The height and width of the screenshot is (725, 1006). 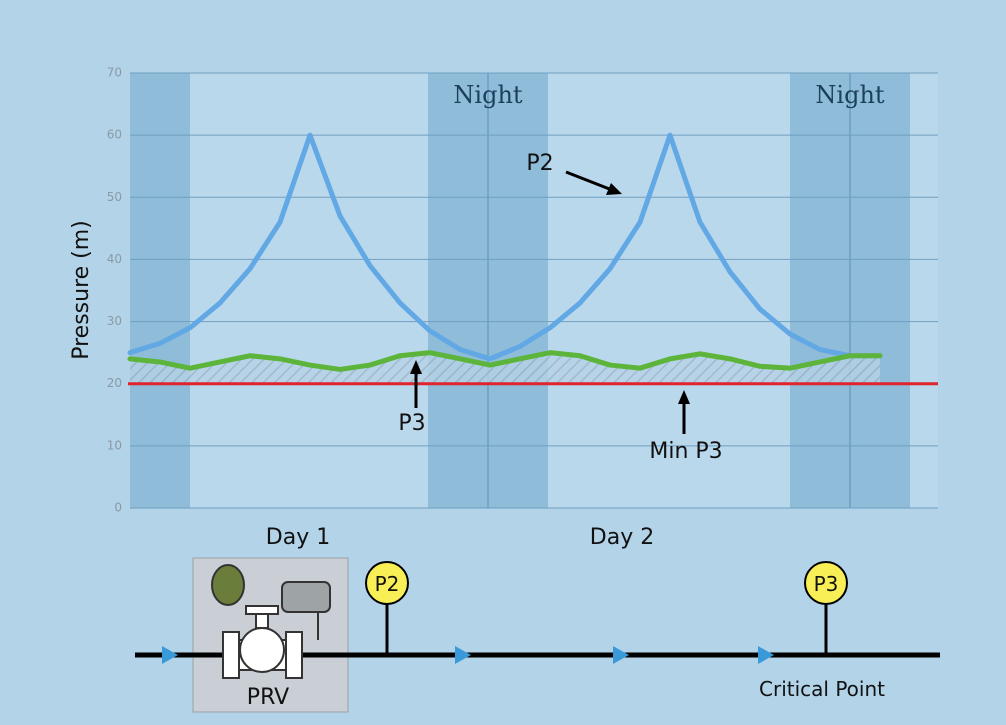 I want to click on y-tick-label: 70, so click(x=114, y=73).